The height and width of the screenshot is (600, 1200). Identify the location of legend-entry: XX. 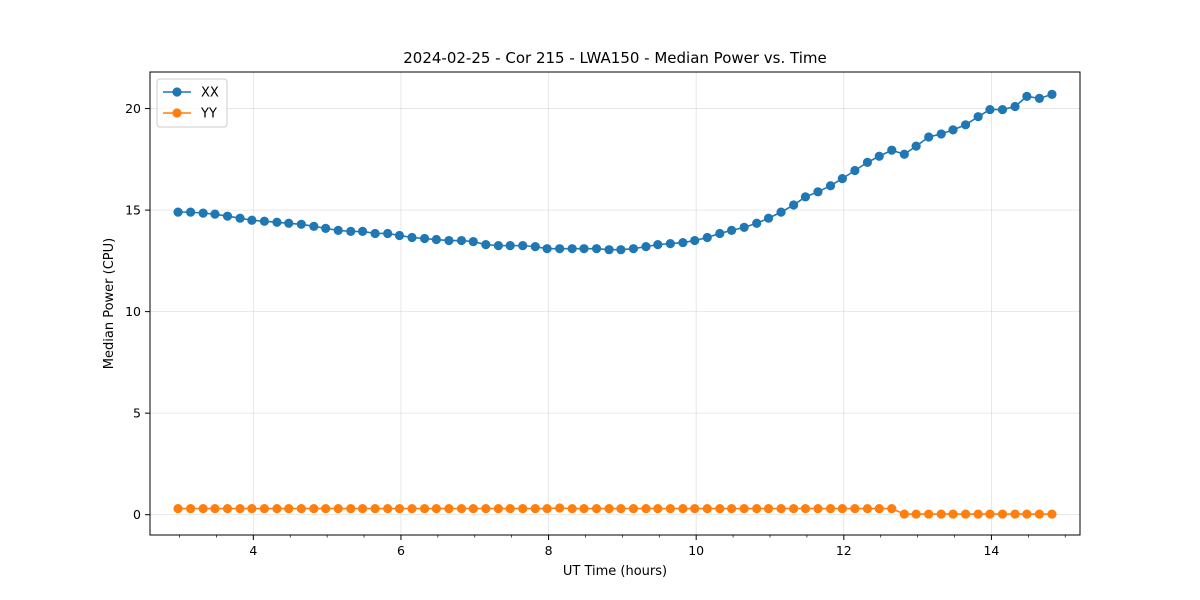
(191, 93).